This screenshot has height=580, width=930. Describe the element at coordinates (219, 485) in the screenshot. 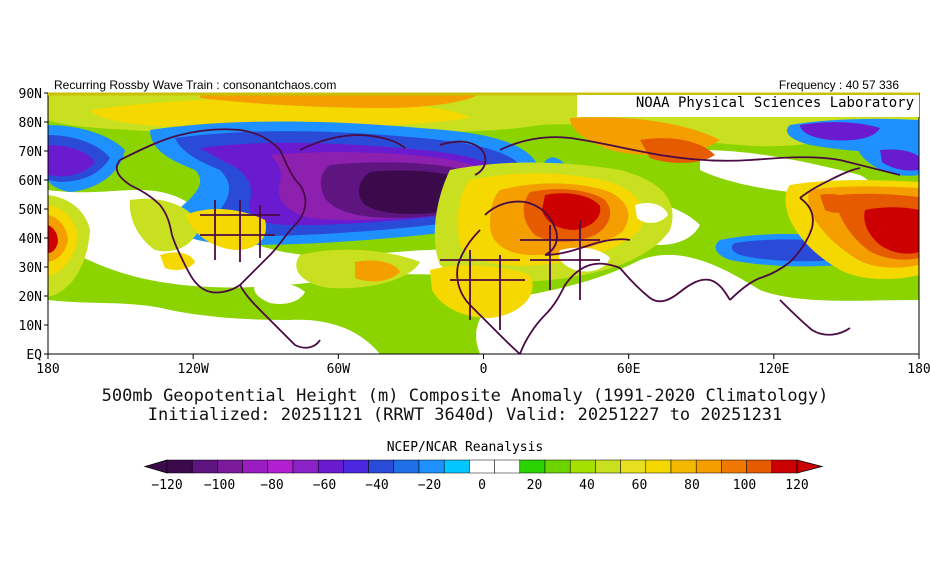

I see `colorbar-tick-label: −100` at that location.